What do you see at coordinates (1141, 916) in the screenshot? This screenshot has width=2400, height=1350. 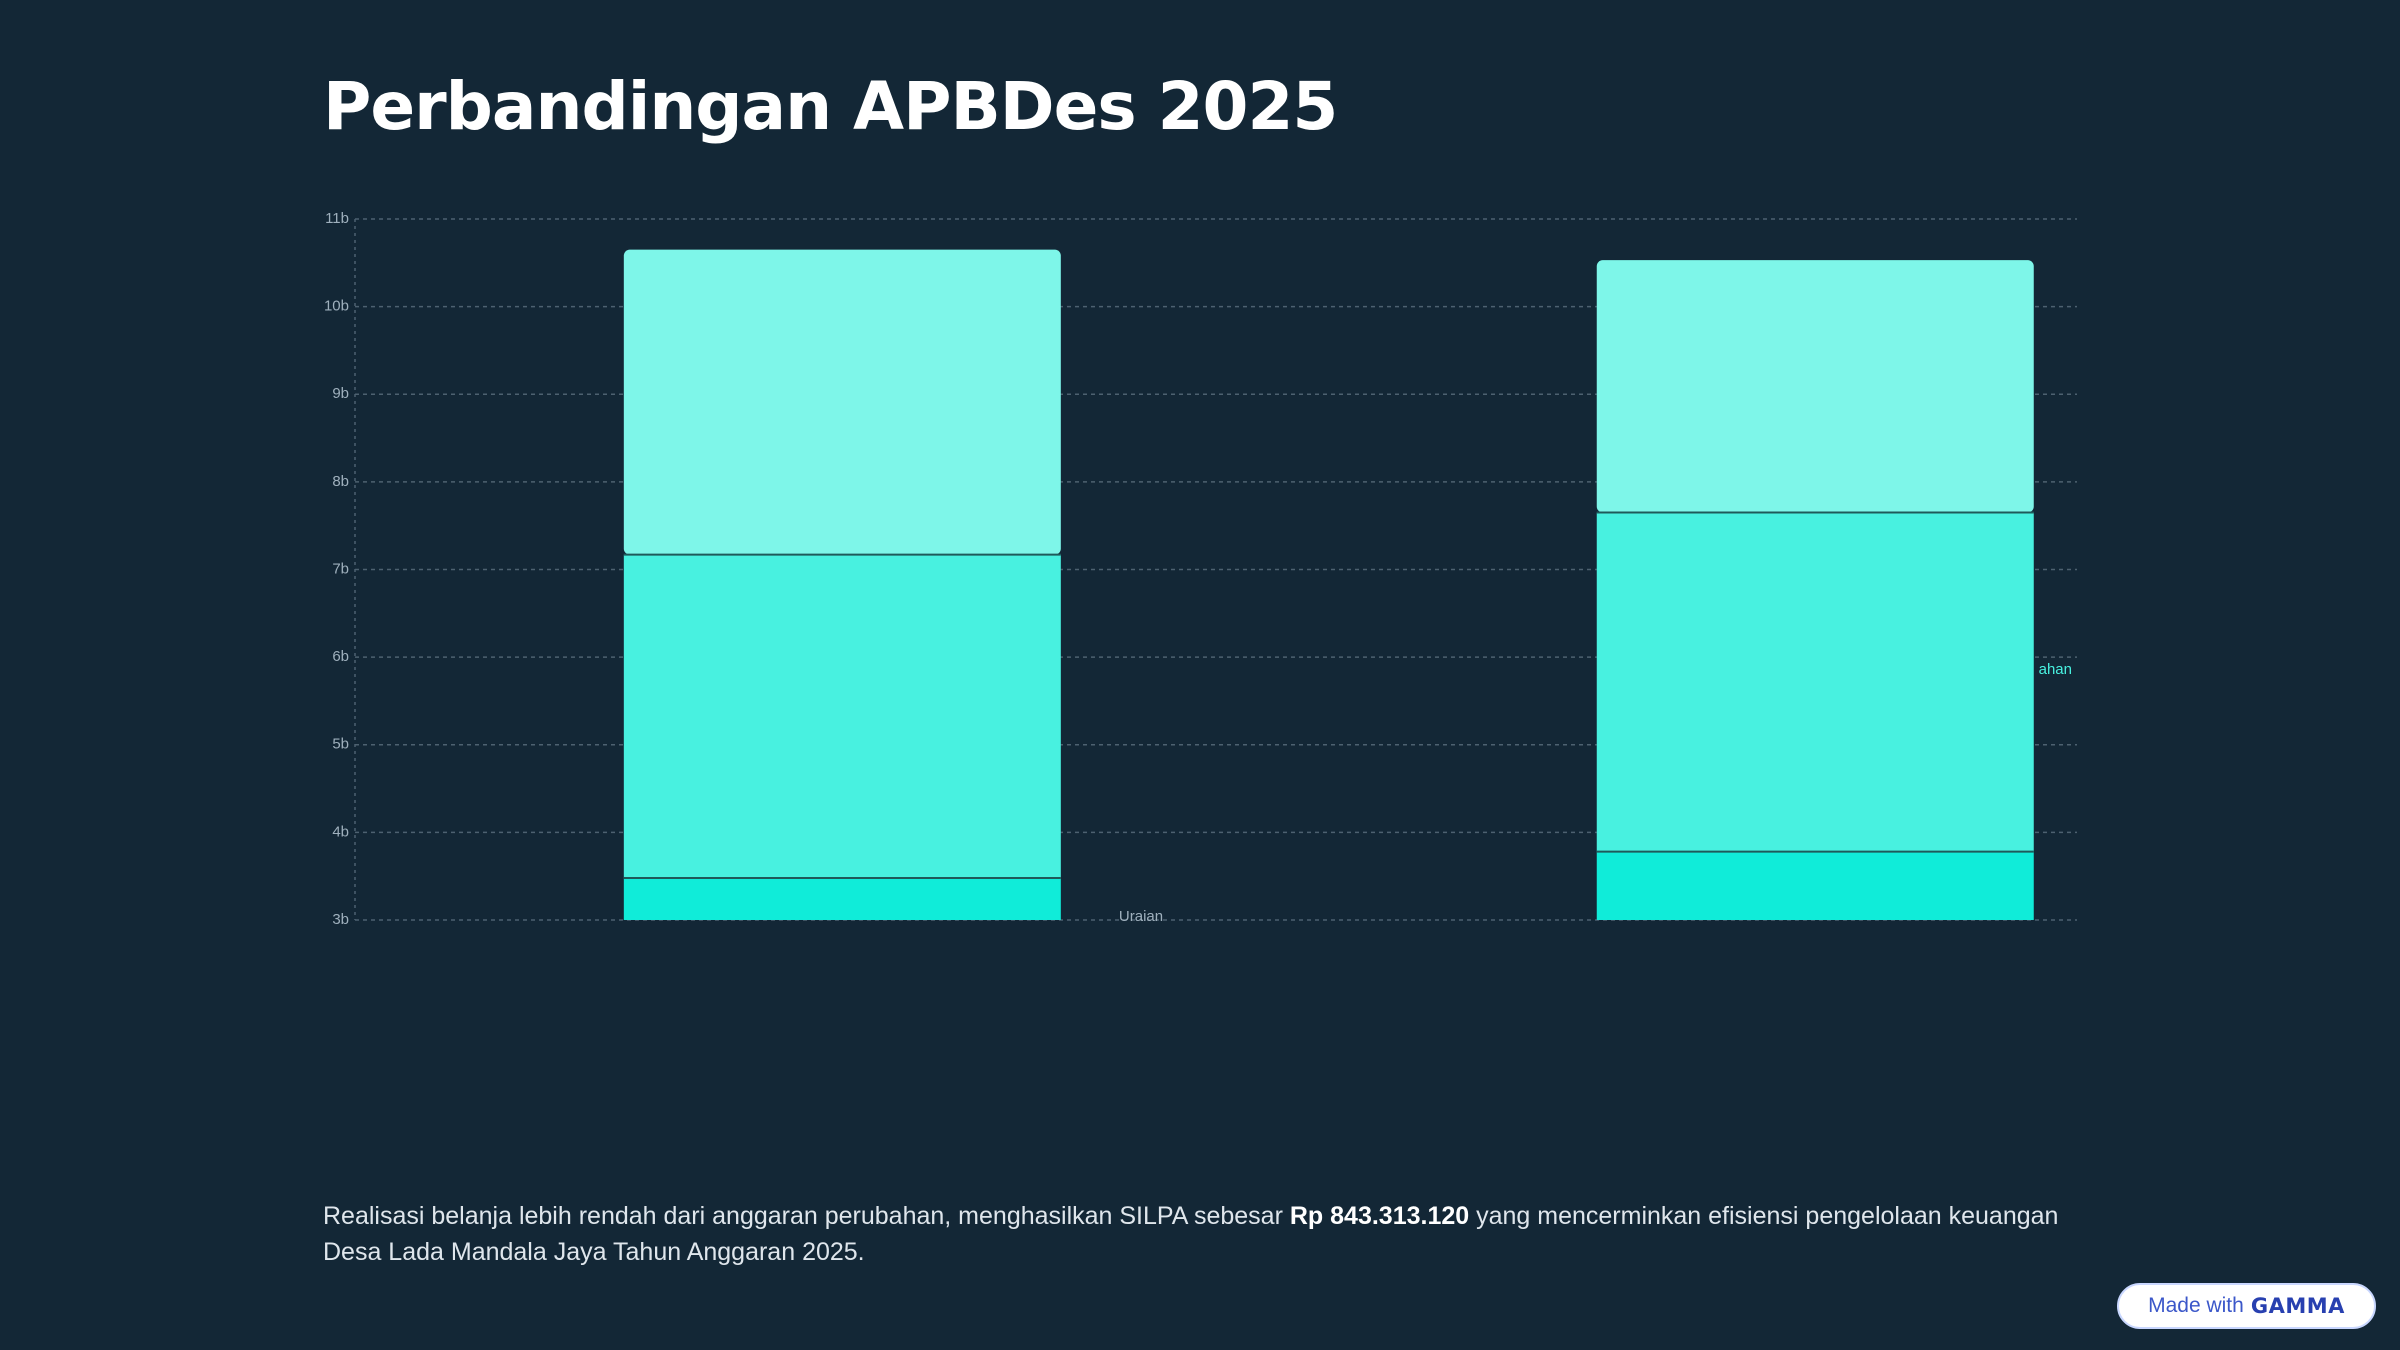 I see `x-axis-label: Uraian` at bounding box center [1141, 916].